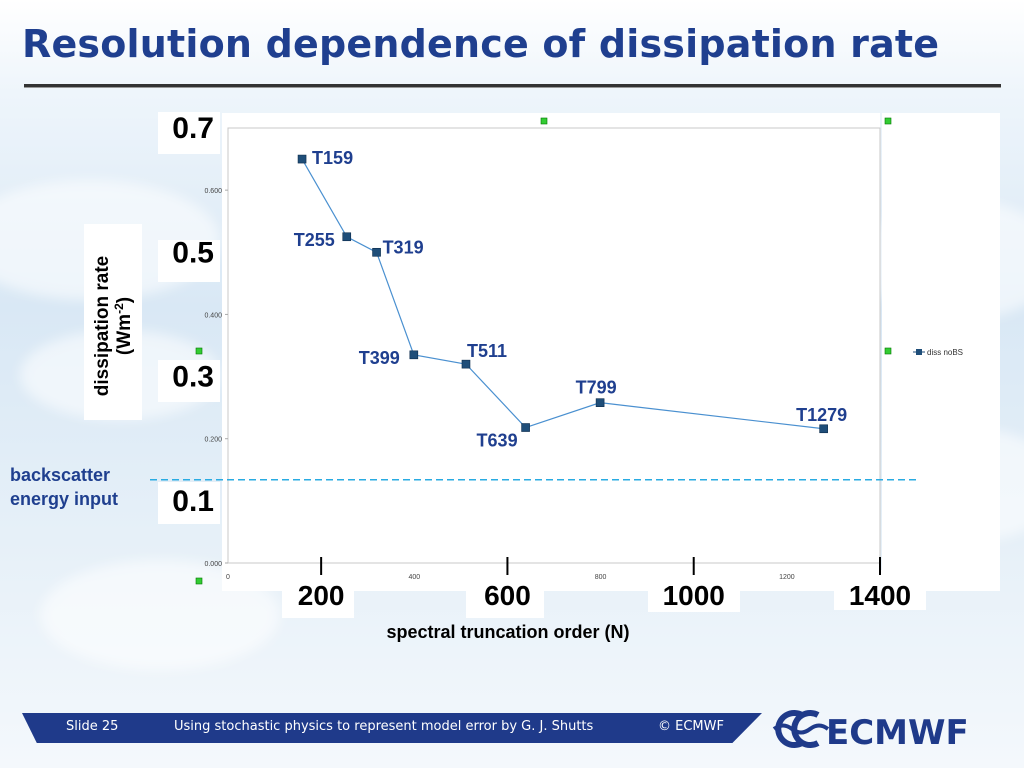 This screenshot has width=1024, height=768. I want to click on x-tick-label: 800, so click(601, 577).